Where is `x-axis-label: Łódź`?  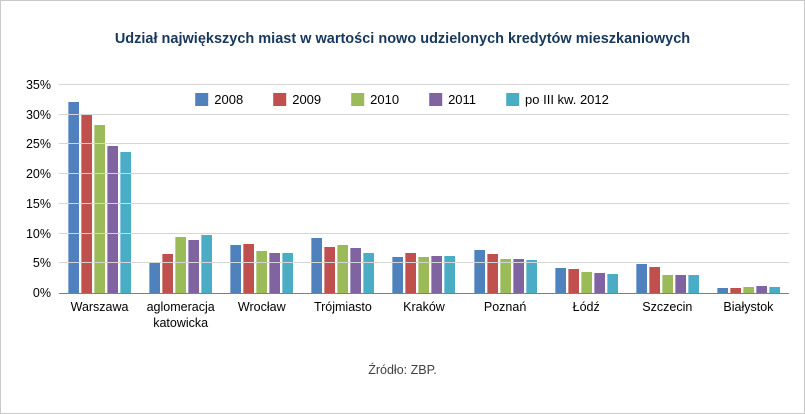
x-axis-label: Łódź is located at coordinates (586, 307).